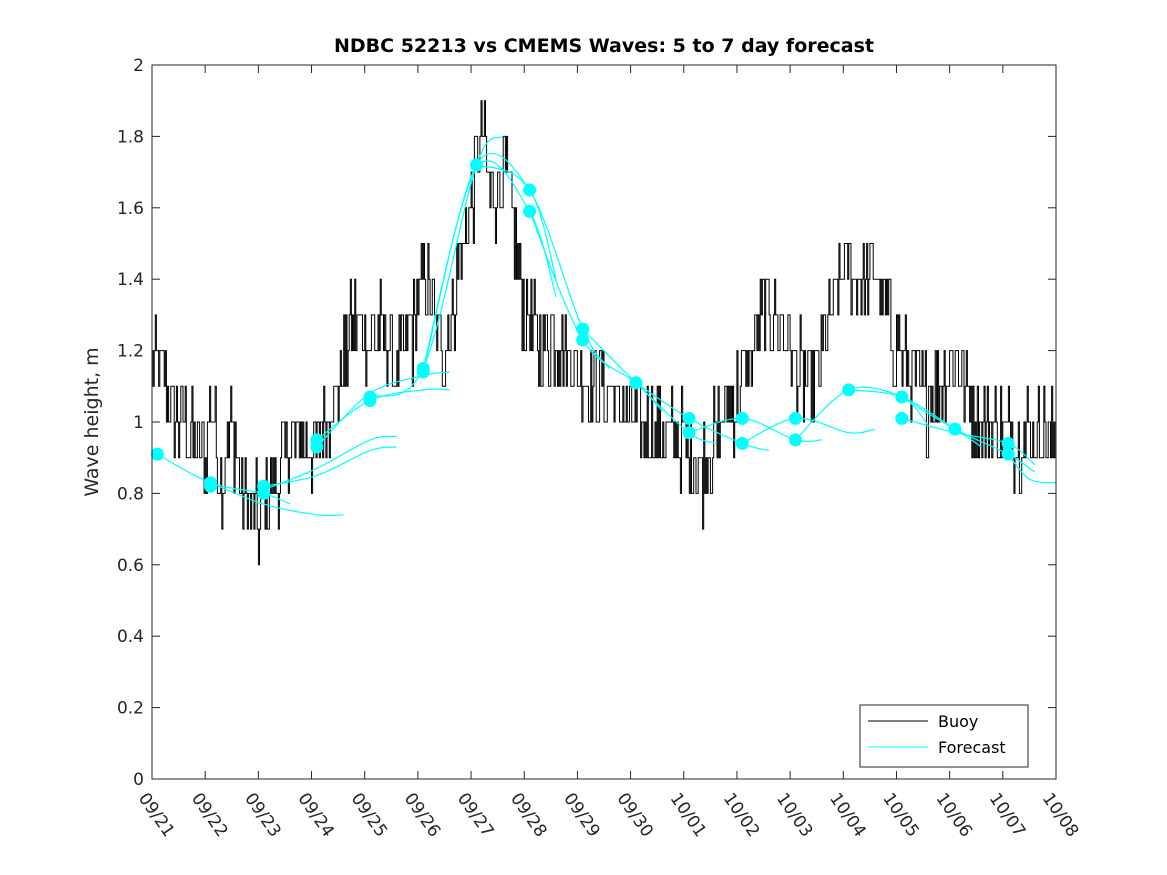  Describe the element at coordinates (138, 780) in the screenshot. I see `y-tick-label: 0` at that location.